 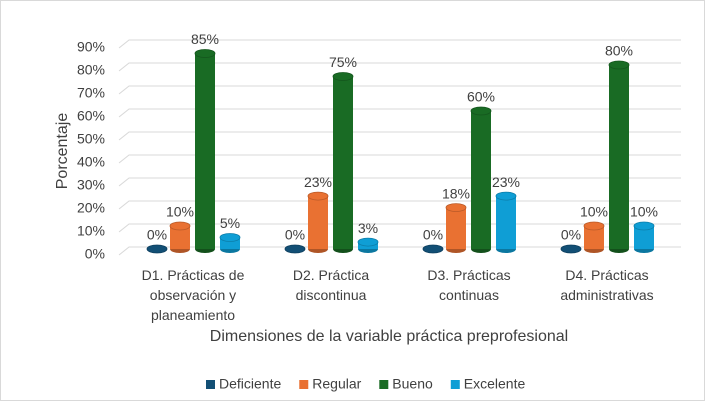 What do you see at coordinates (91, 162) in the screenshot?
I see `y-tick-label: 40%` at bounding box center [91, 162].